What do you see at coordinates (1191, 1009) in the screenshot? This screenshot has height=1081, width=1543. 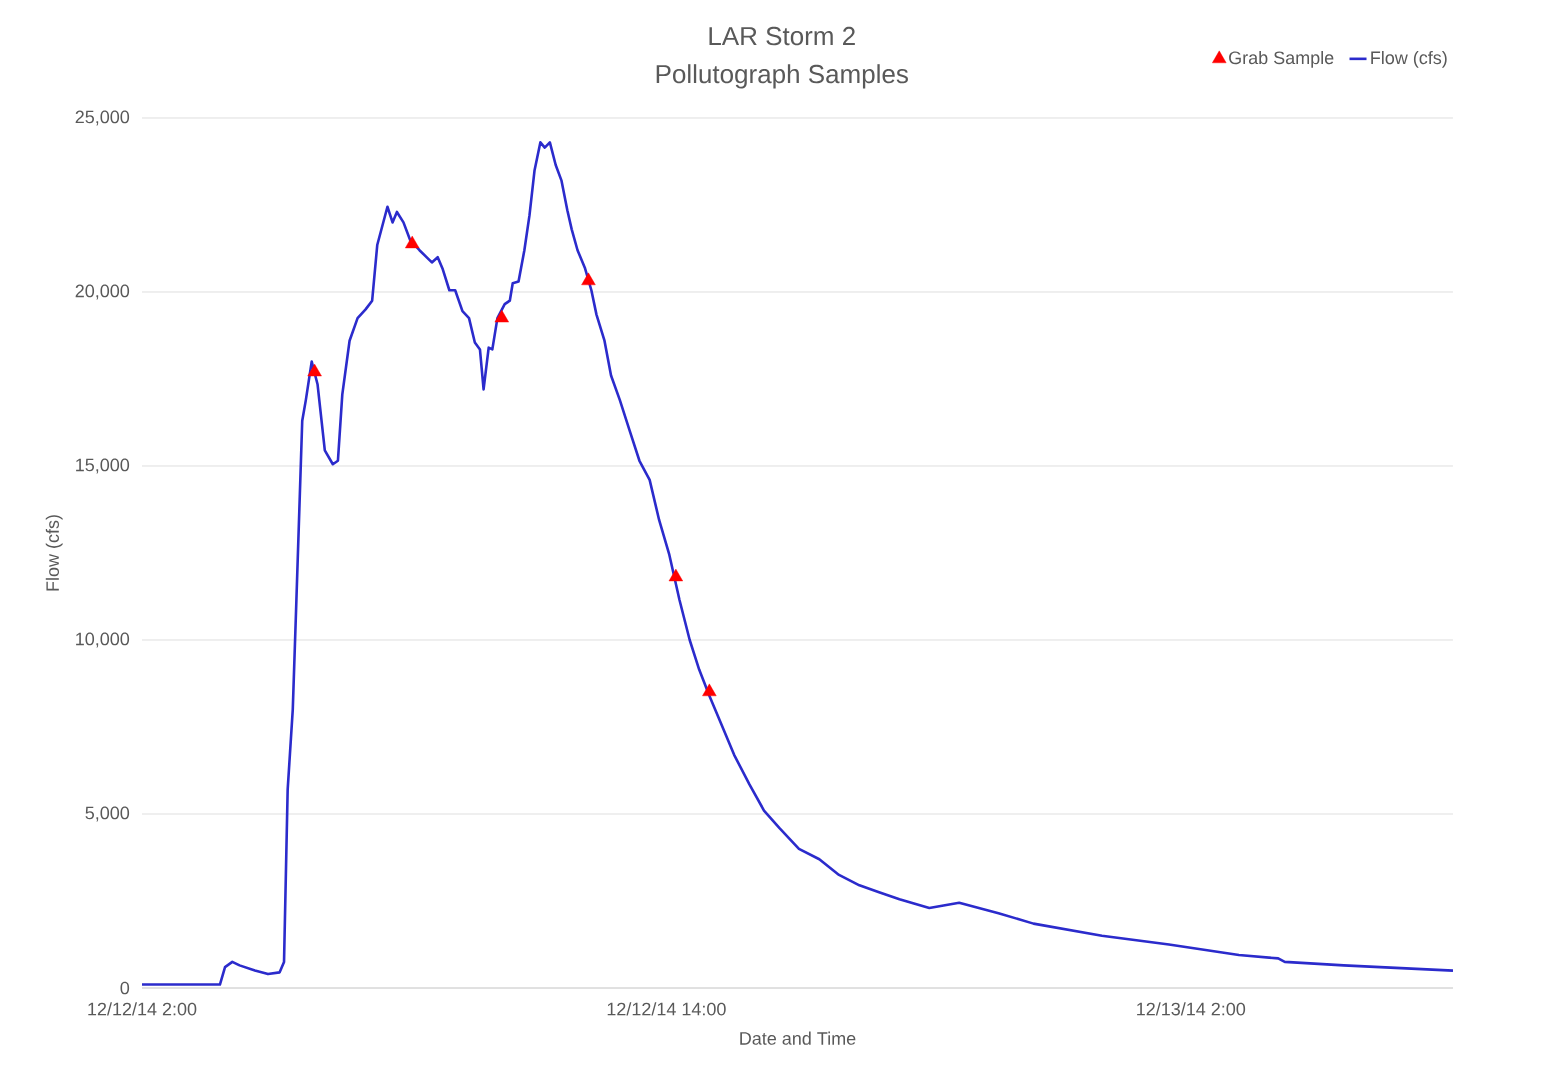 I see `x-tick-label: 12/13/14 2:00` at bounding box center [1191, 1009].